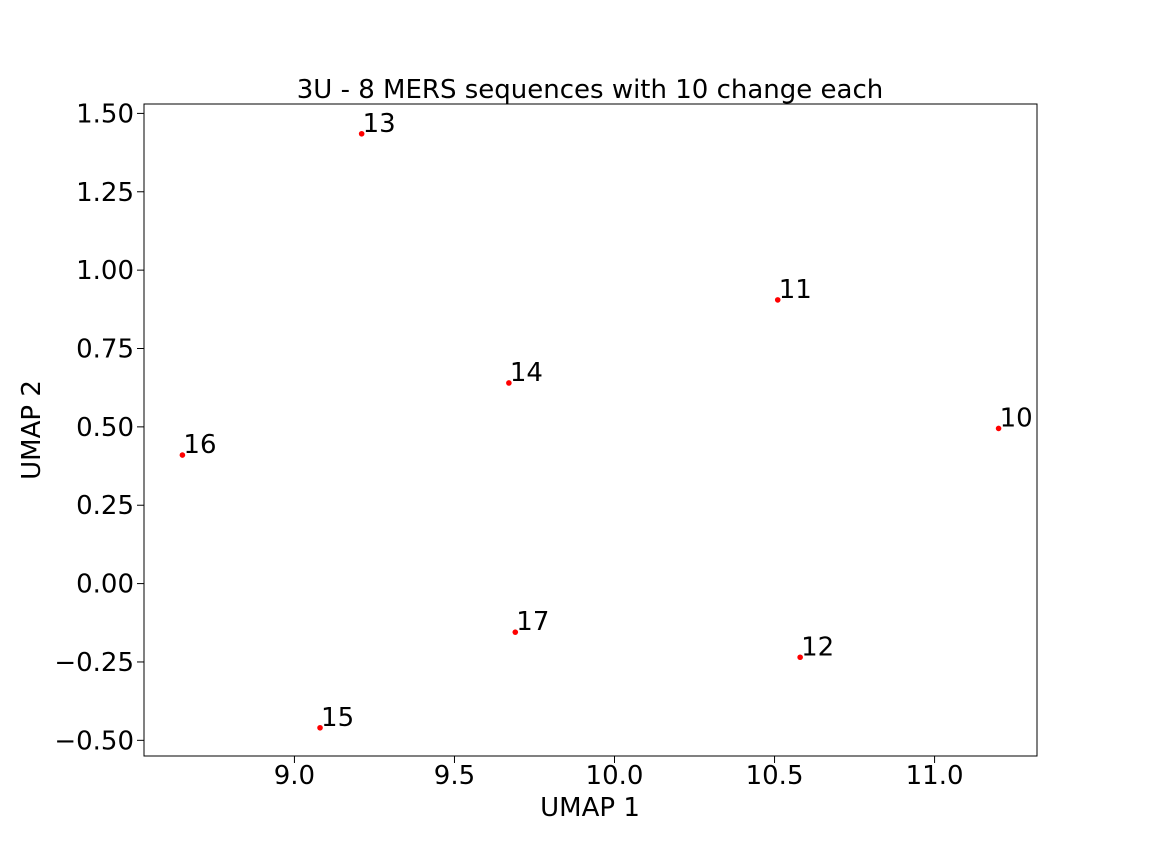 Image resolution: width=1152 pixels, height=864 pixels. What do you see at coordinates (615, 776) in the screenshot?
I see `x-tick-label: 10.0` at bounding box center [615, 776].